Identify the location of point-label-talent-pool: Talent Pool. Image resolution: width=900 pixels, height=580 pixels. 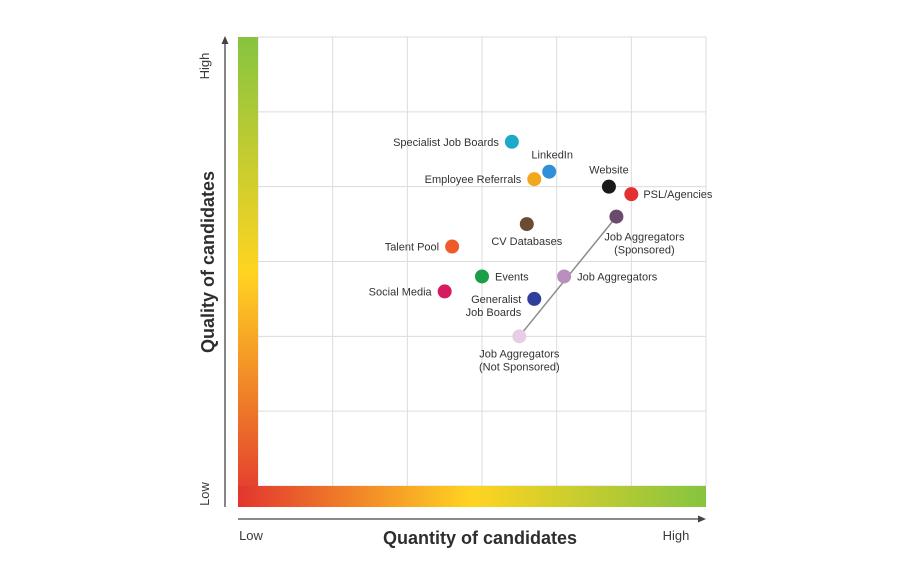
(412, 248).